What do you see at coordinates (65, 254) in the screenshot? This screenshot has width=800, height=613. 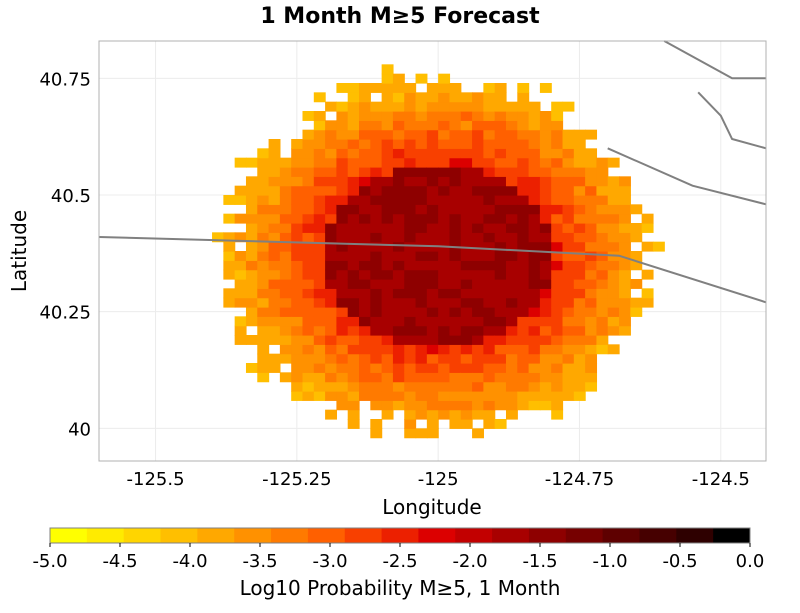 I see `y-axis-ticks: 40 40.25 40.5 40.75` at bounding box center [65, 254].